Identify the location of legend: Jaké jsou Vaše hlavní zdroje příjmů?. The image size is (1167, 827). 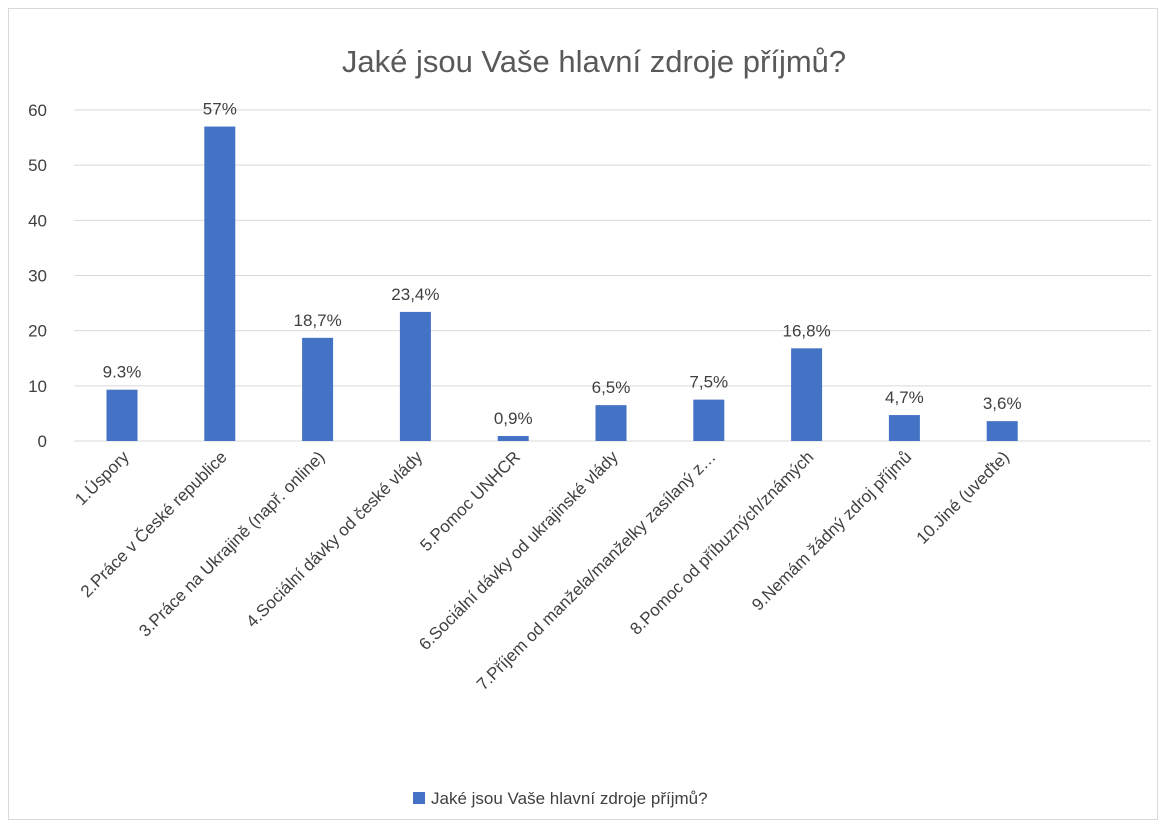
(560, 798).